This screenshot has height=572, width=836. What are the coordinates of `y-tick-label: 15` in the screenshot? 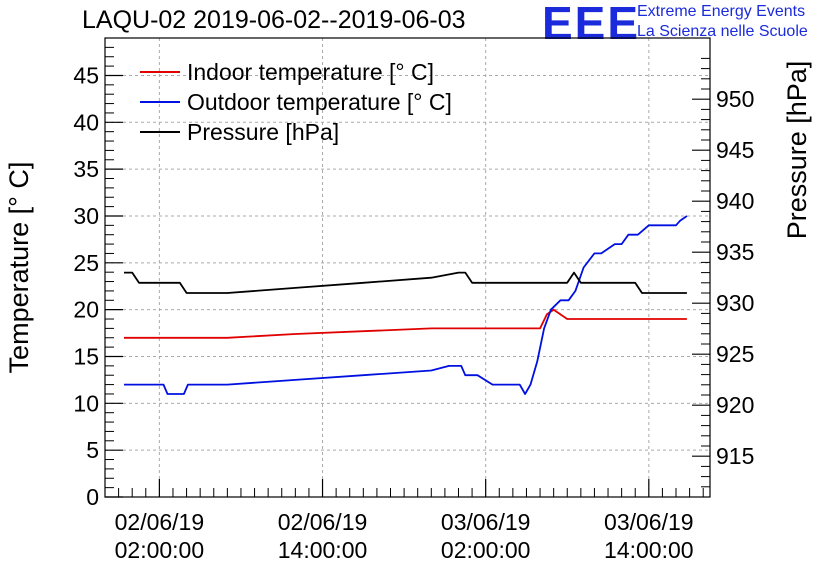 It's located at (86, 356).